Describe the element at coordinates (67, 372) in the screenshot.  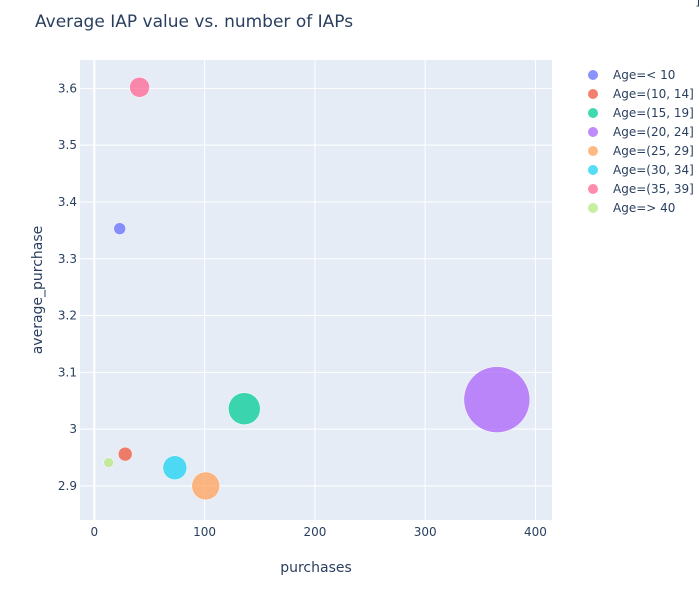
I see `y-tick-label: 3.1` at that location.